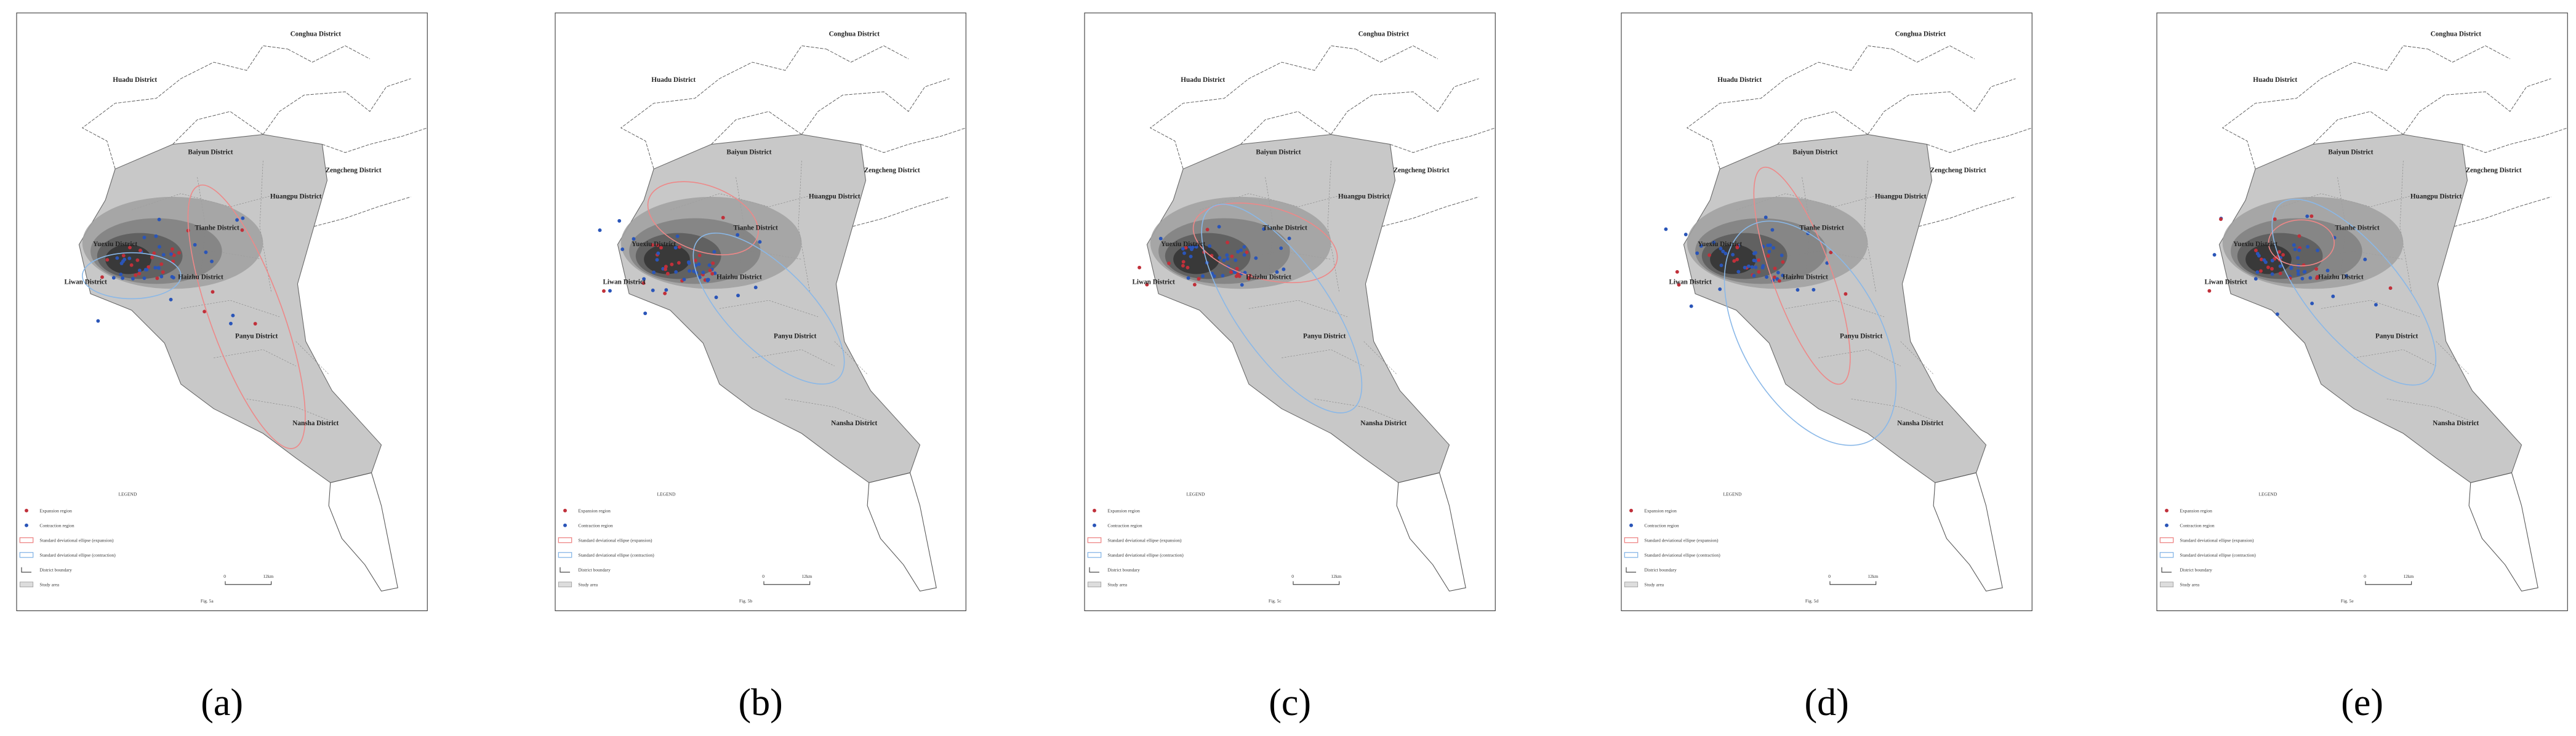 The width and height of the screenshot is (2576, 736). Describe the element at coordinates (1739, 80) in the screenshot. I see `district-label: Huadu District` at that location.